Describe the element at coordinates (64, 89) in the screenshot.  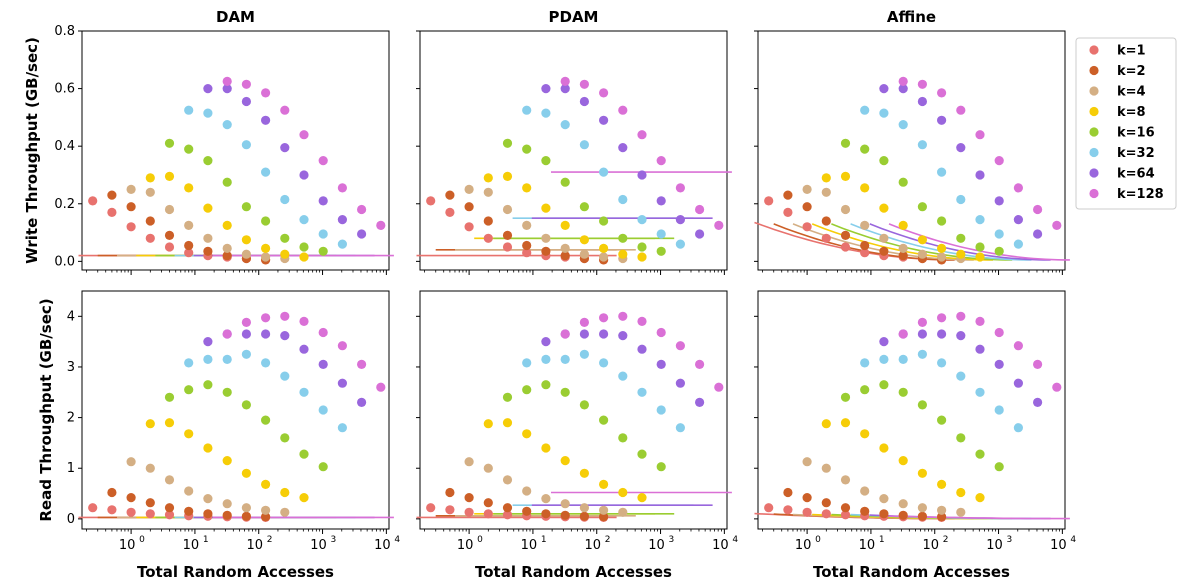
I see `y-tick-label: 0.6` at that location.